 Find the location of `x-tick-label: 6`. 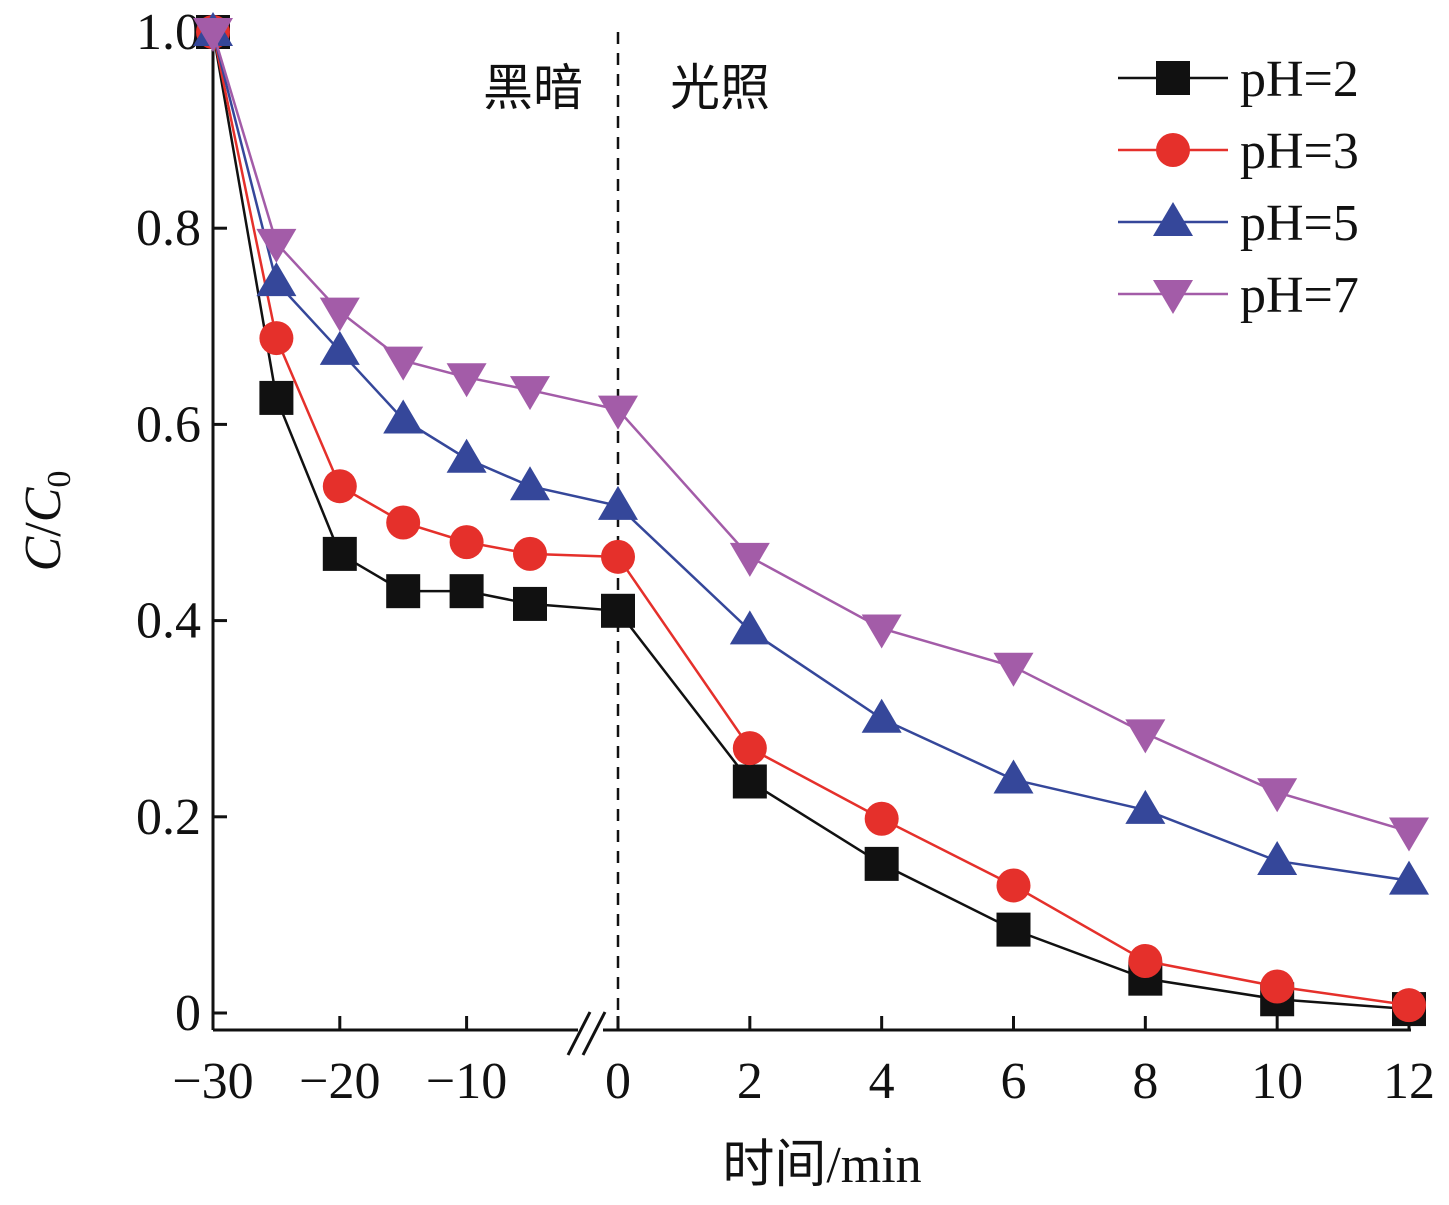

x-tick-label: 6 is located at coordinates (1014, 1081).